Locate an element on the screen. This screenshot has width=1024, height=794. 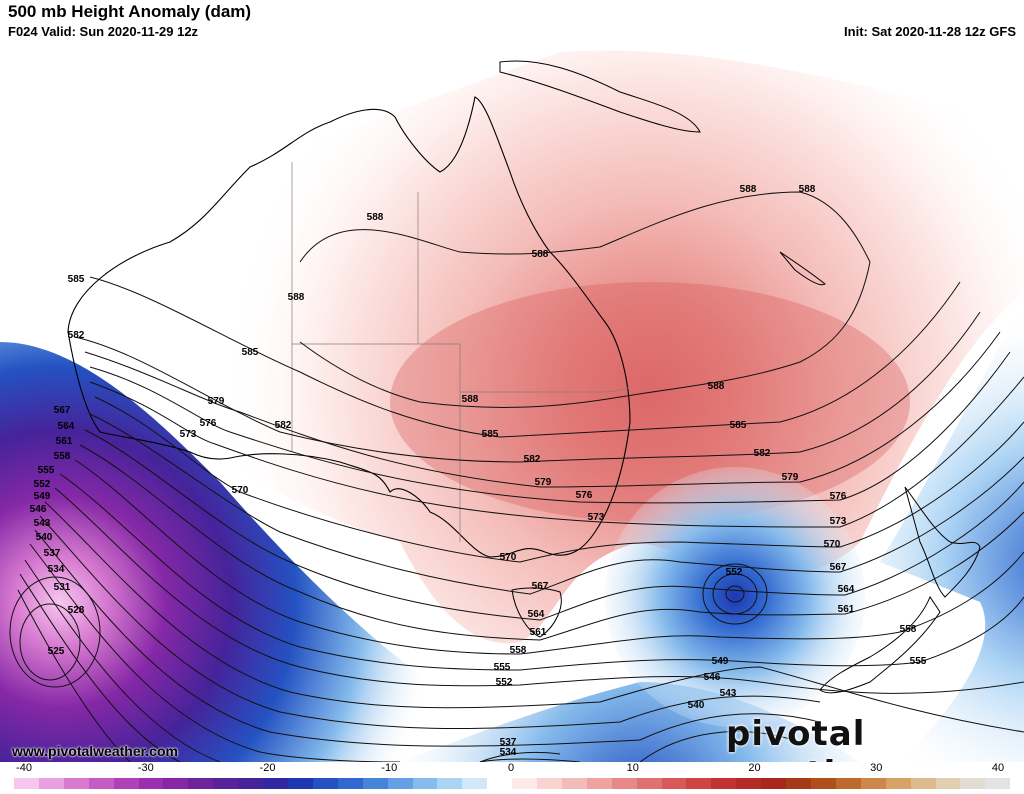
contour-label-540: 540 is located at coordinates (696, 705).